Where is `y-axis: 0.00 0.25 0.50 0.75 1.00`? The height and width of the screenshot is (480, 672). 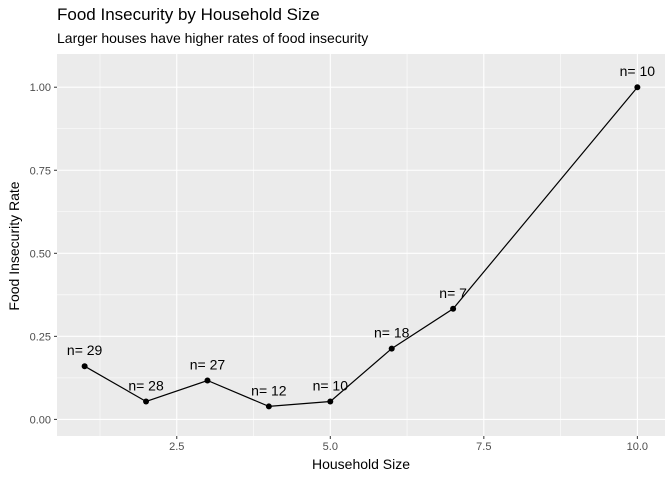
y-axis: 0.00 0.25 0.50 0.75 1.00 is located at coordinates (43, 254).